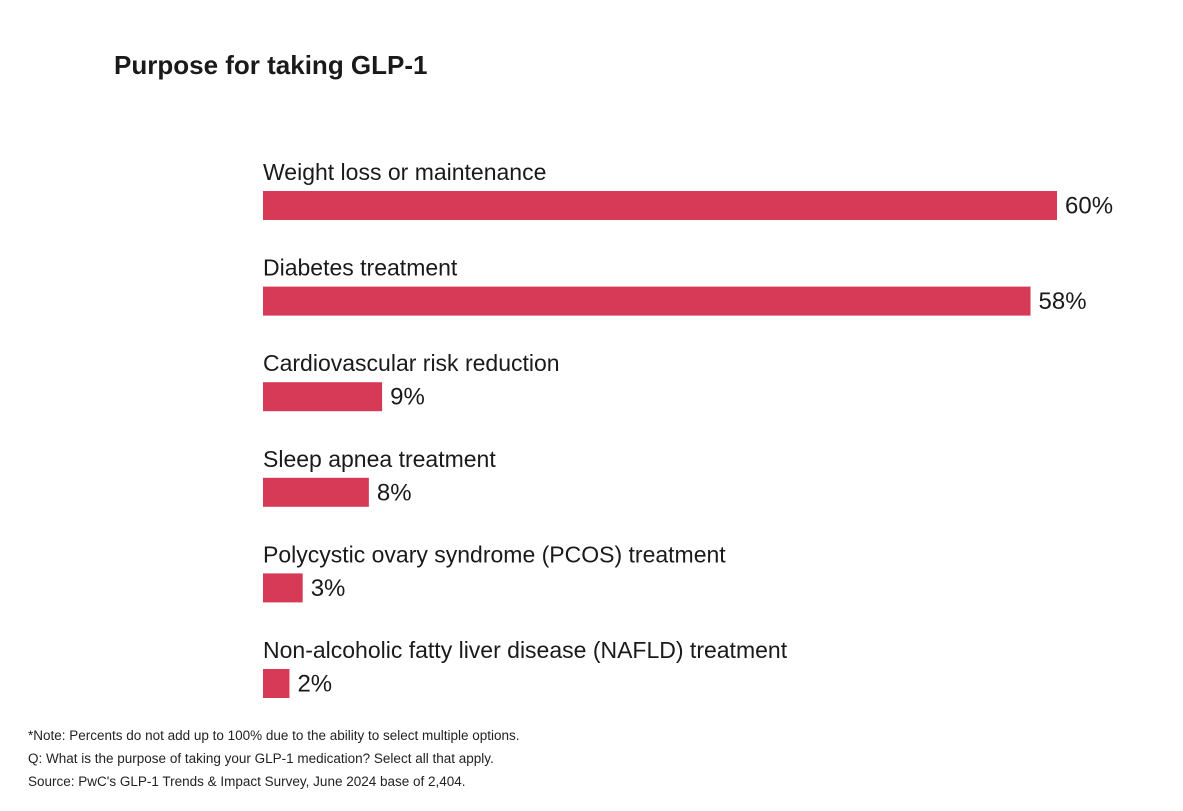 The image size is (1183, 811). I want to click on category-label: Sleep apnea treatment, so click(379, 459).